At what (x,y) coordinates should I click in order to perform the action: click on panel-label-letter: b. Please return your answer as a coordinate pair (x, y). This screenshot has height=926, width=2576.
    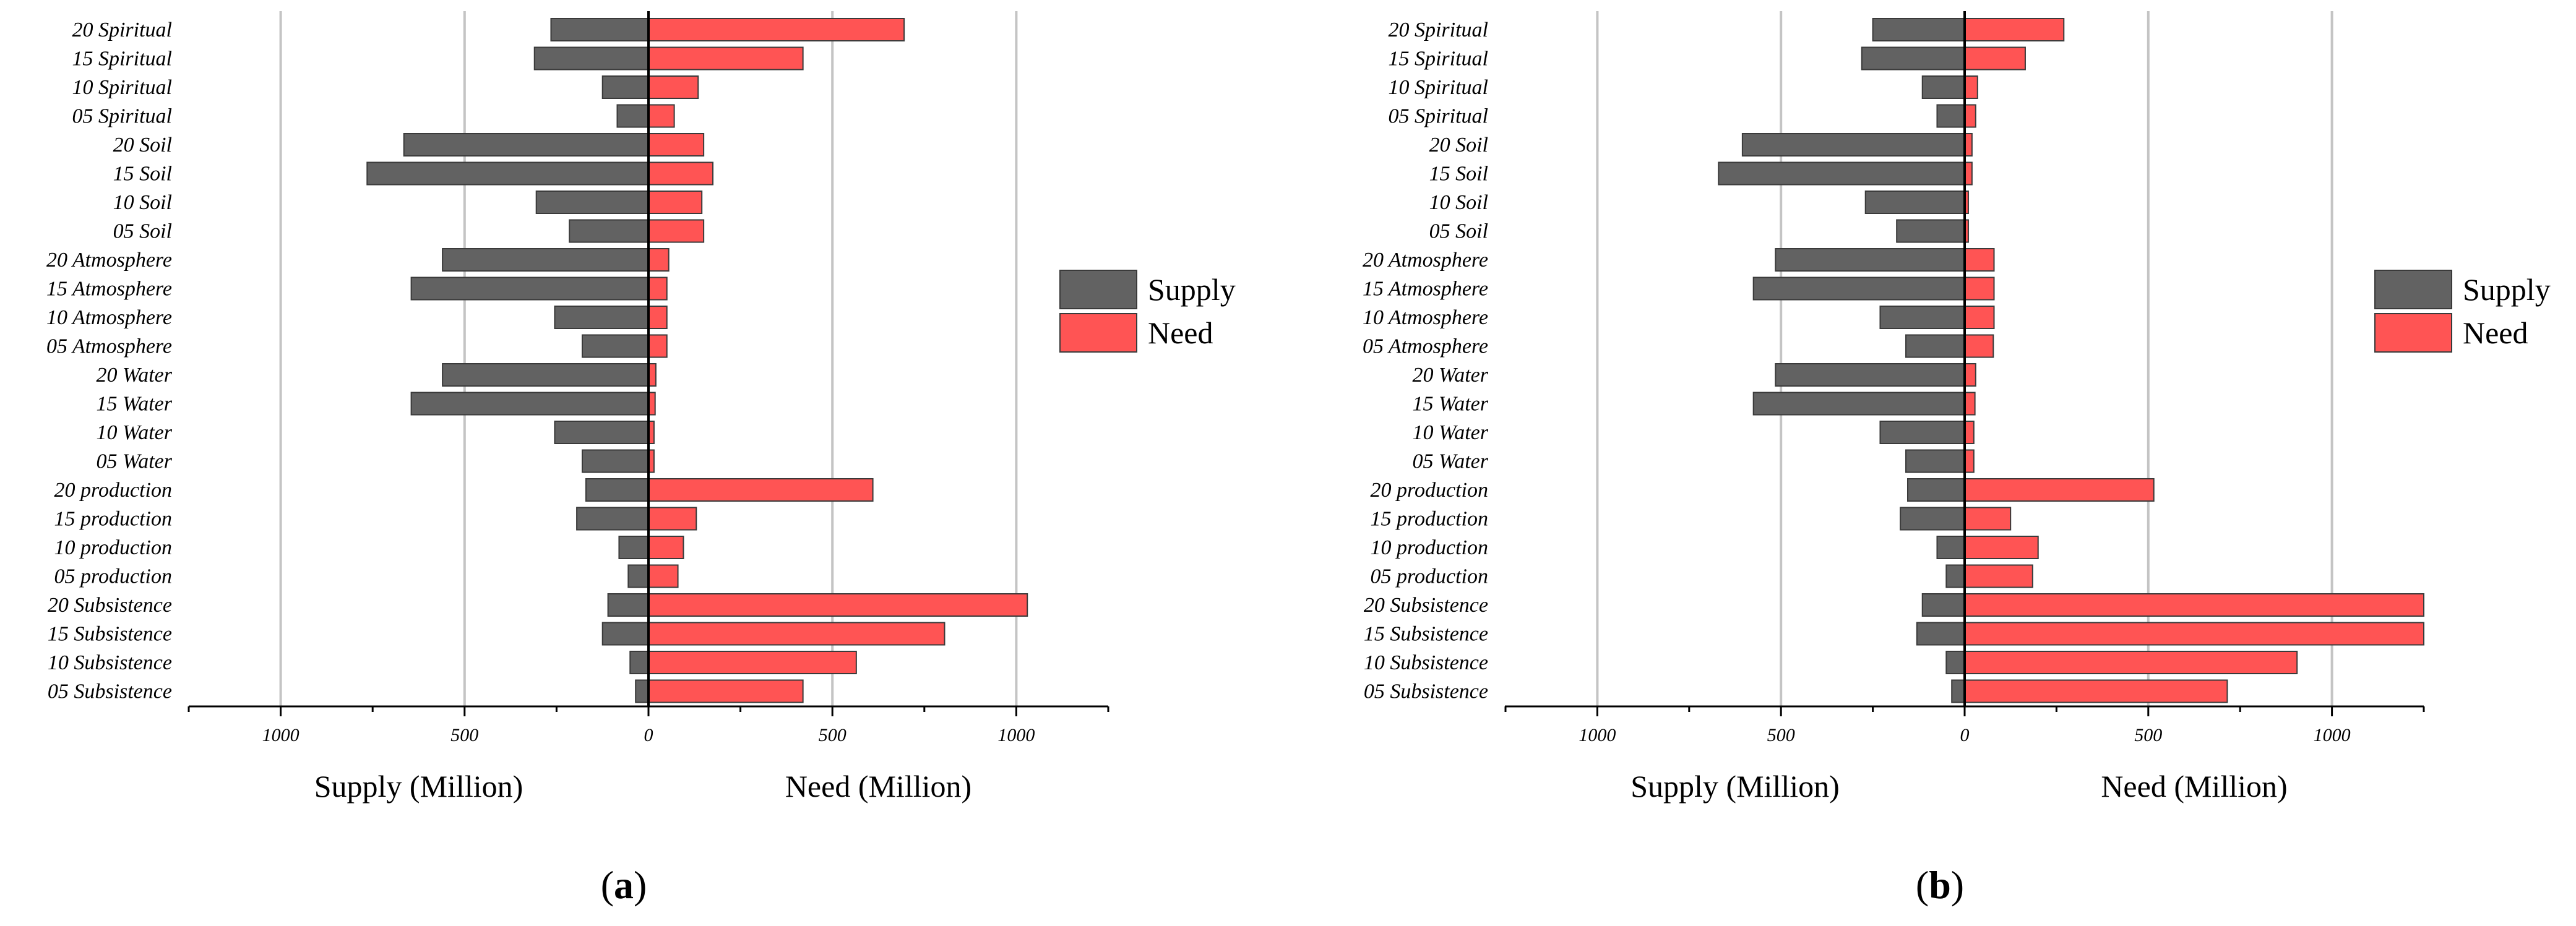
    Looking at the image, I should click on (1940, 885).